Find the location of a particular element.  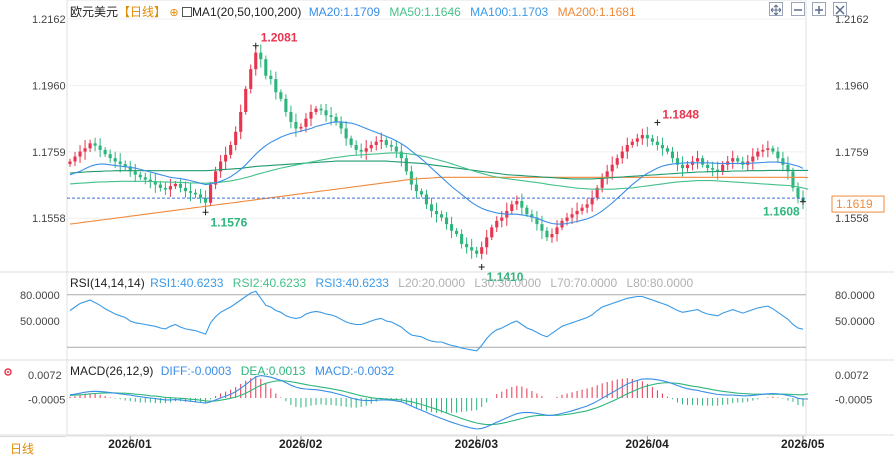

ma-toggle-icon is located at coordinates (186, 12).